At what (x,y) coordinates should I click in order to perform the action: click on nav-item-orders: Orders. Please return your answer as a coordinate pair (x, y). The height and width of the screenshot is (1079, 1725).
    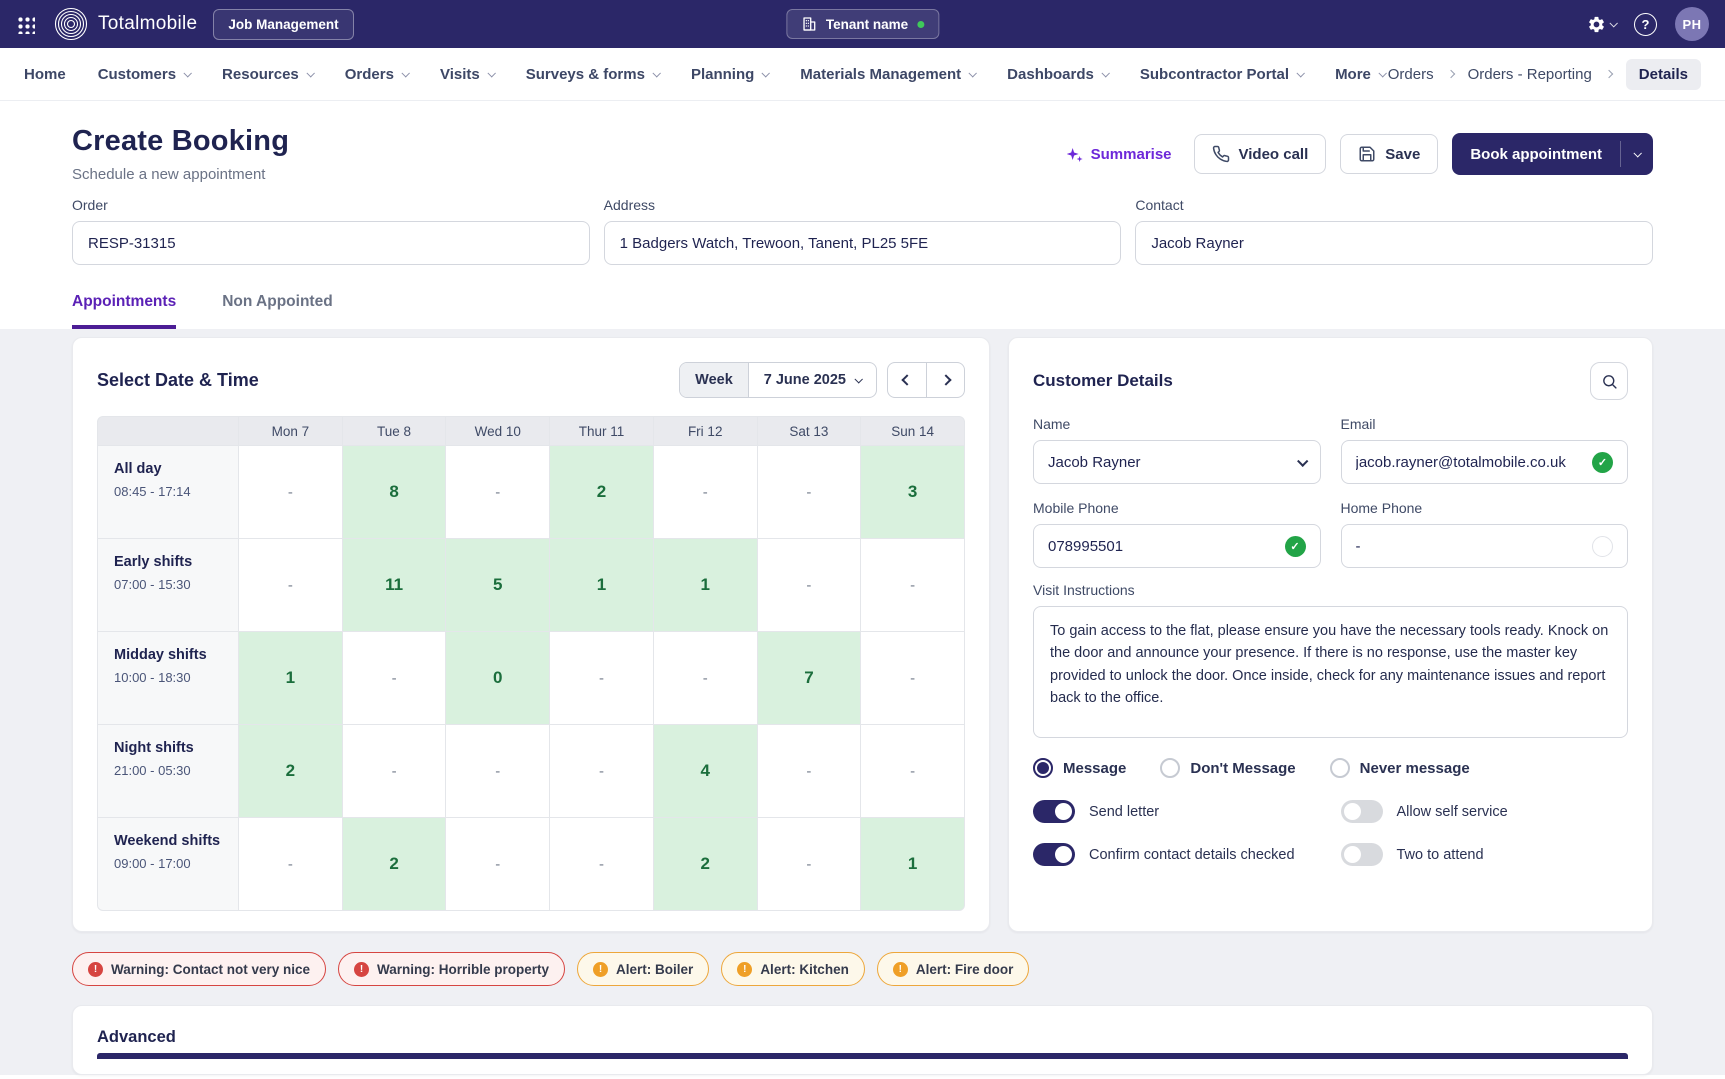
    Looking at the image, I should click on (377, 74).